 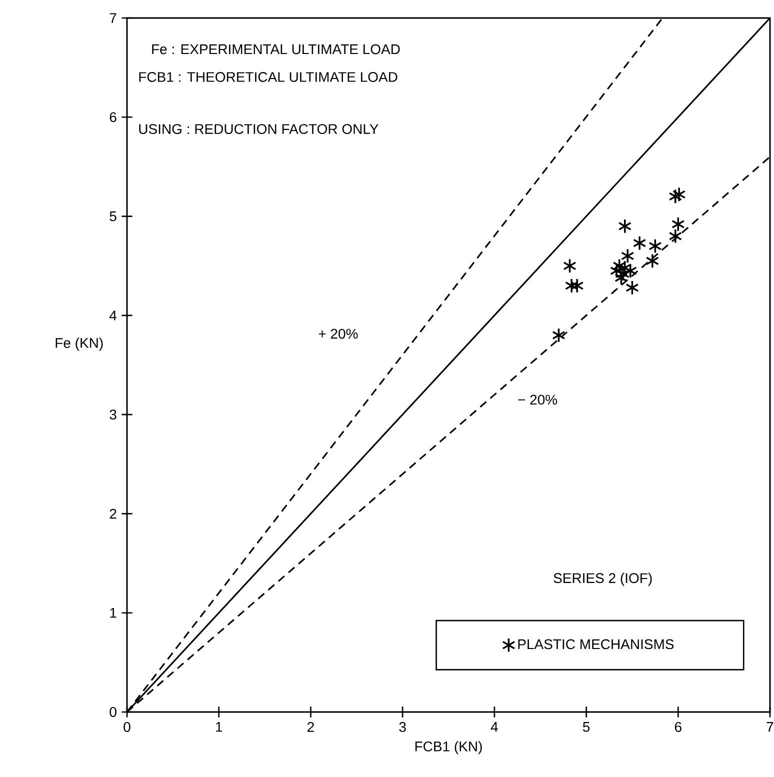 What do you see at coordinates (113, 216) in the screenshot?
I see `y-tick-label: 5` at bounding box center [113, 216].